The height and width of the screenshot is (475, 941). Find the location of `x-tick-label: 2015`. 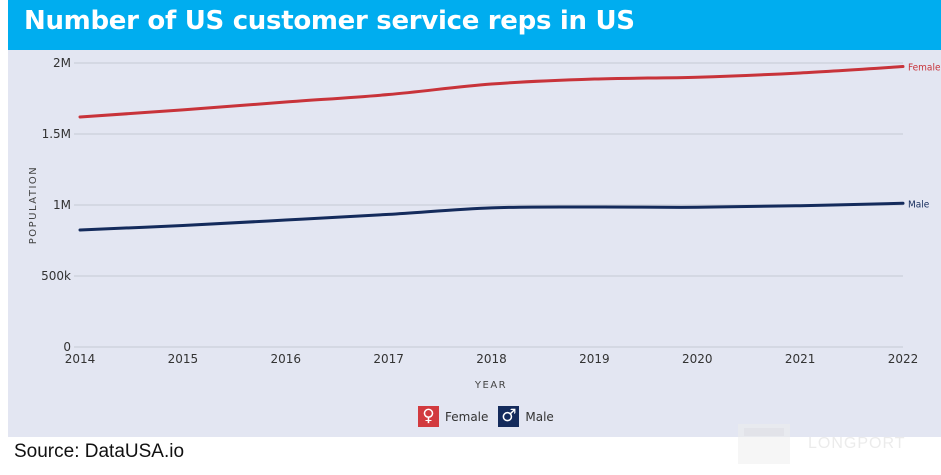

x-tick-label: 2015 is located at coordinates (183, 359).